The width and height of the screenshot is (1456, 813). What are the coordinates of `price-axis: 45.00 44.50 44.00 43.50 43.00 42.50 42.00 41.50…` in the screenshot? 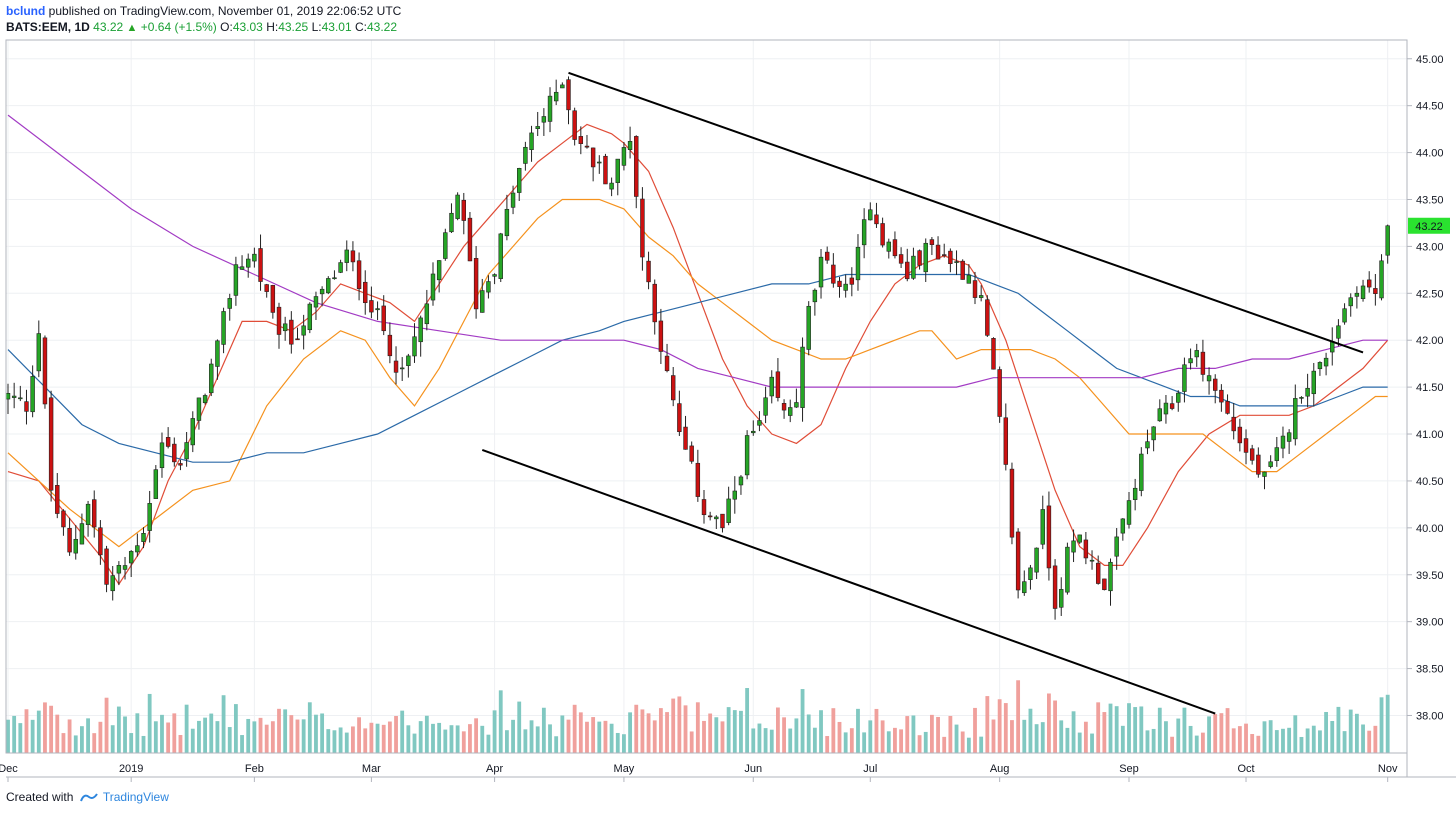 It's located at (1425, 388).